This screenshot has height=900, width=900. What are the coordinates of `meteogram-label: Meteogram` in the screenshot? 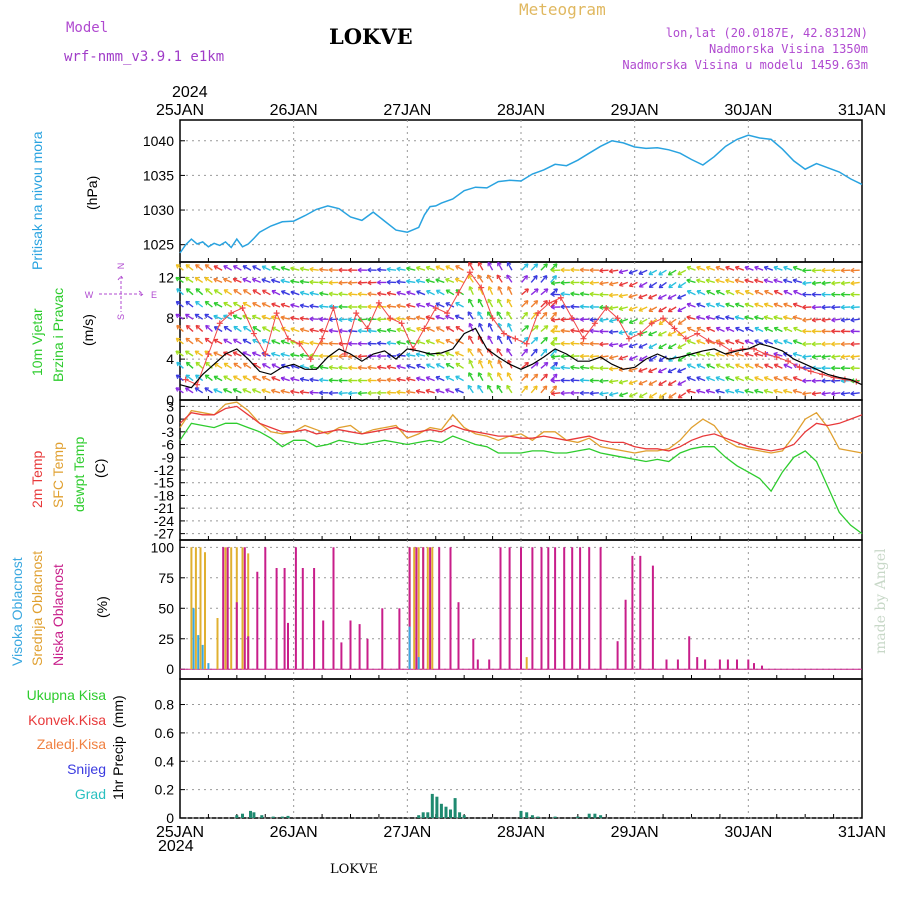 It's located at (562, 9).